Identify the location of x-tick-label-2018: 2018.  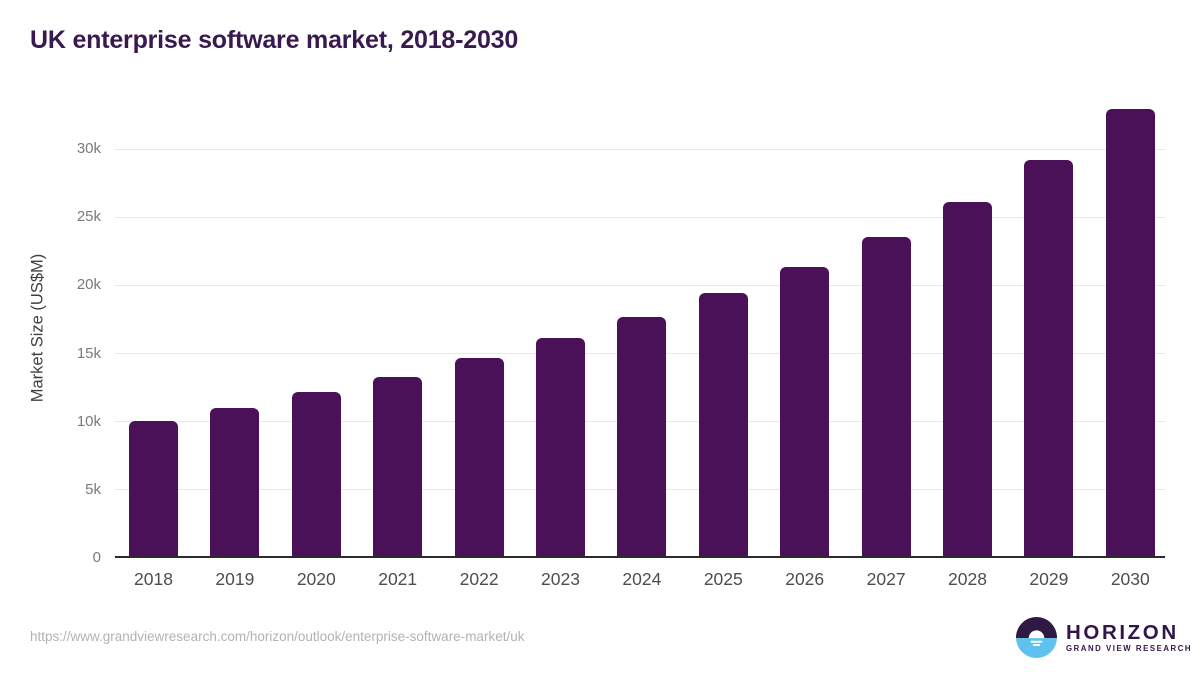
(153, 579).